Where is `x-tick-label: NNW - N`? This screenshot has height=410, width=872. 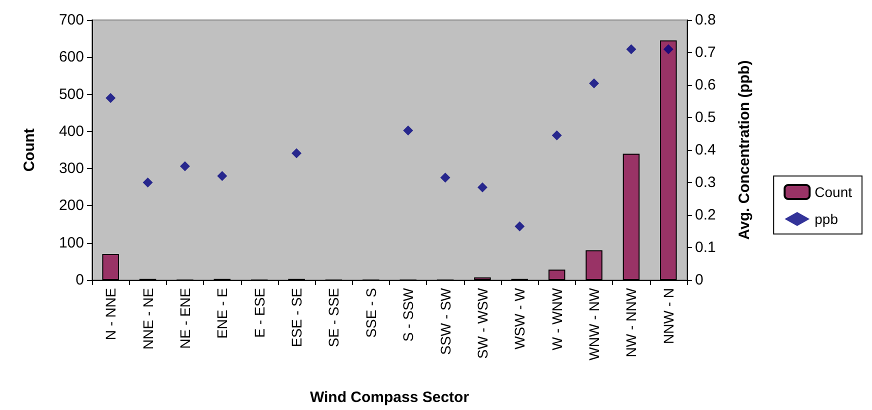
x-tick-label: NNW - N is located at coordinates (668, 316).